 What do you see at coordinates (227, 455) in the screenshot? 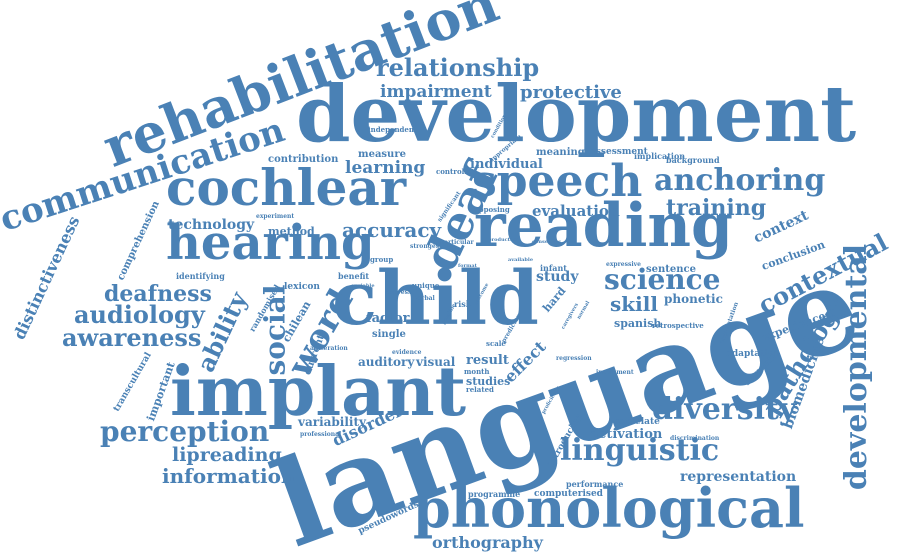
I see `word-lipreading: lipreading` at bounding box center [227, 455].